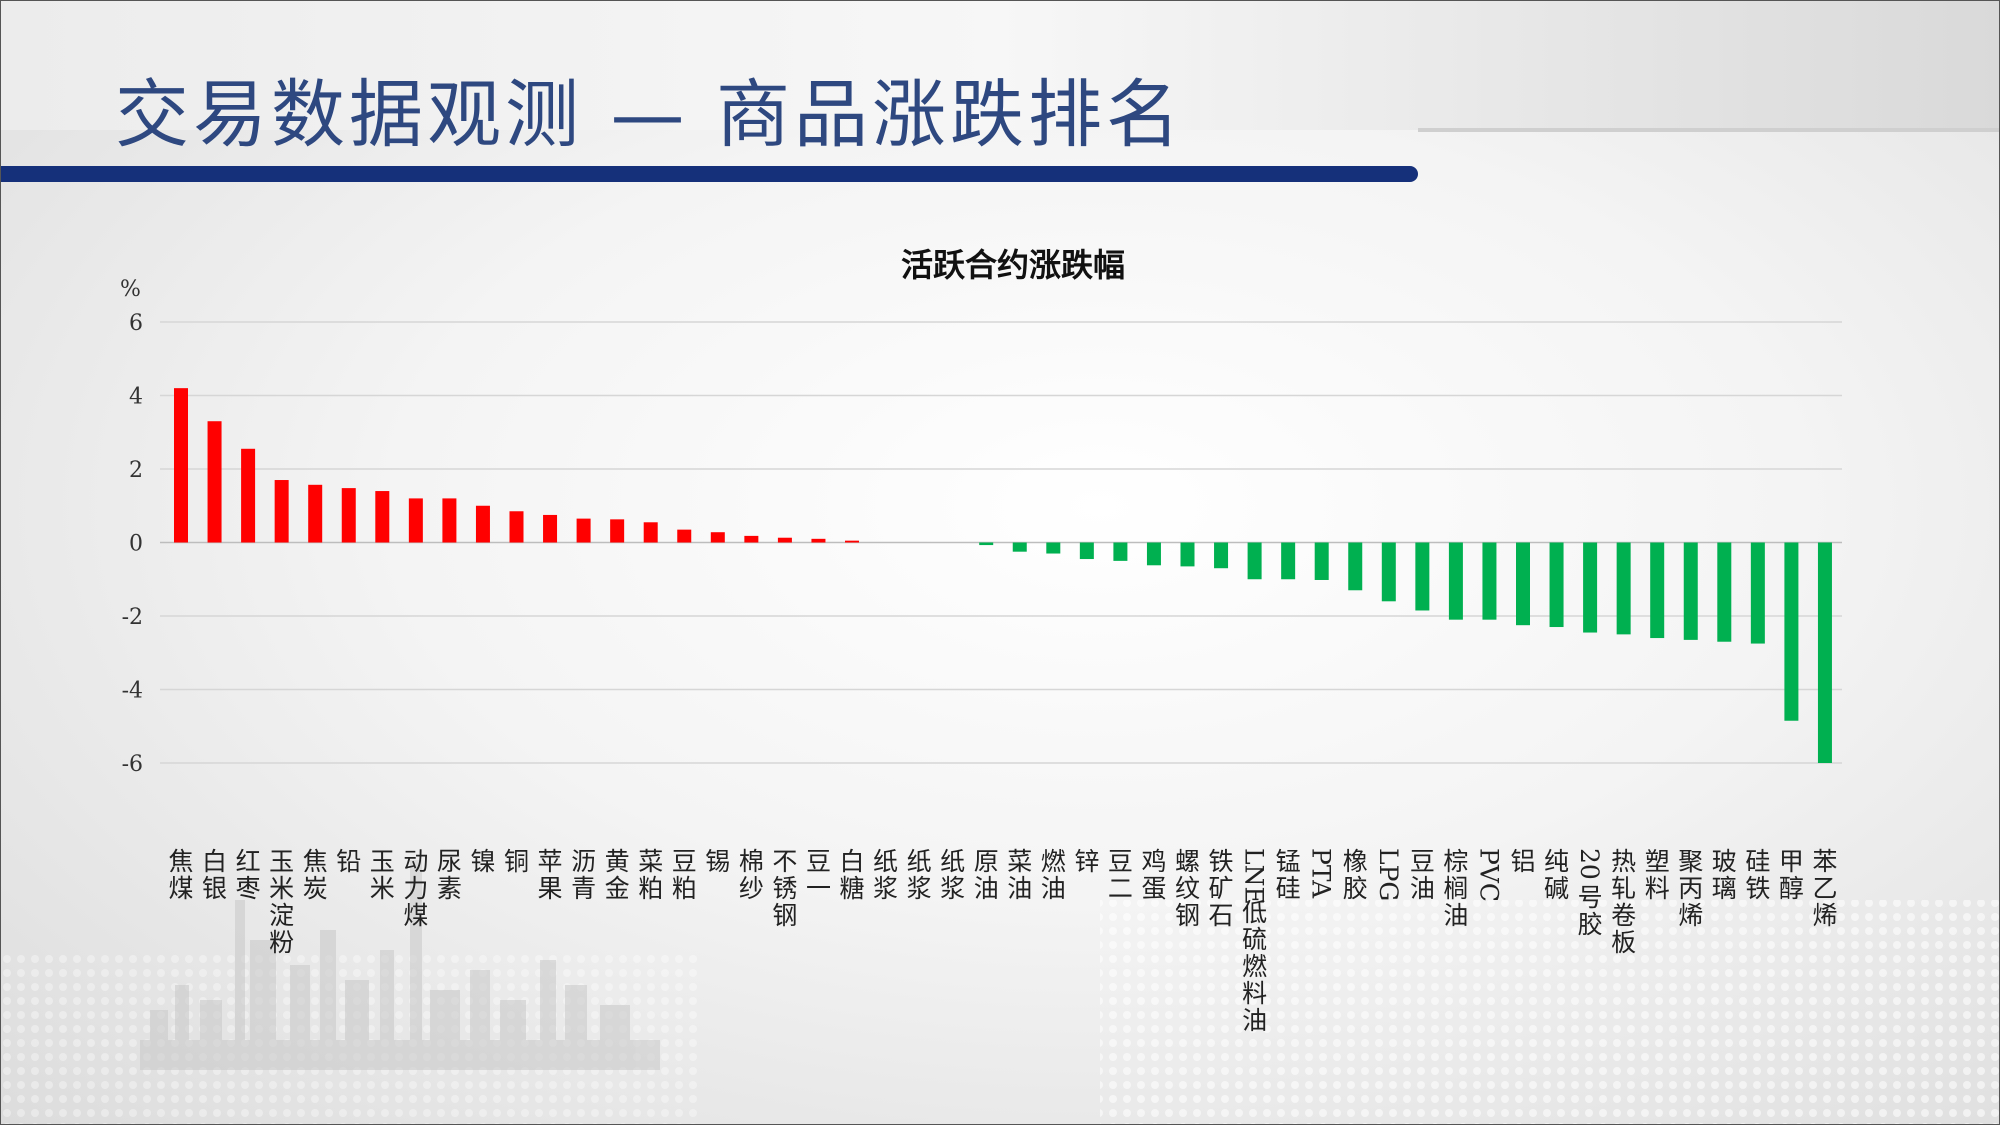  What do you see at coordinates (1709, 130) in the screenshot?
I see `header-line-light` at bounding box center [1709, 130].